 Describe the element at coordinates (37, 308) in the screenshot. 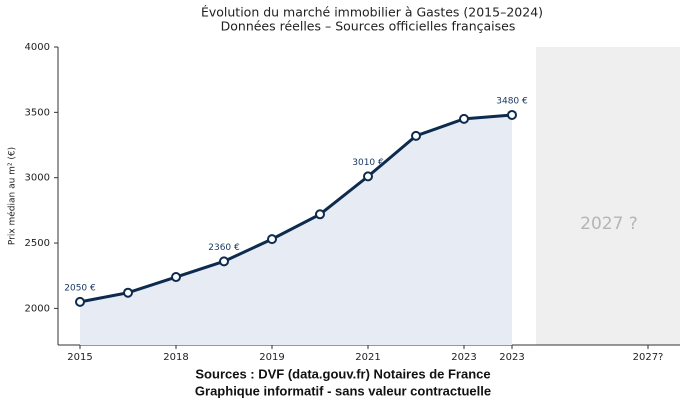

I see `y-tick-label: 2000` at that location.